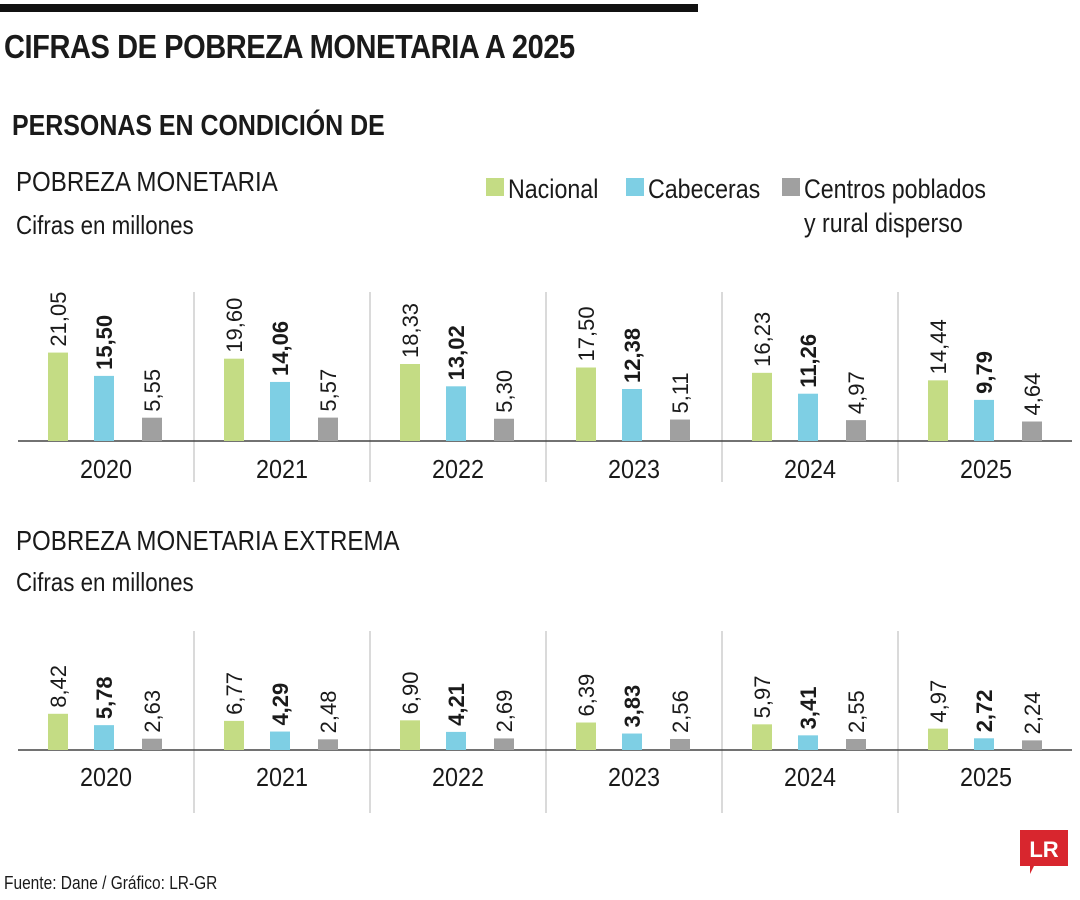  I want to click on legend-swatch-centros, so click(791, 187).